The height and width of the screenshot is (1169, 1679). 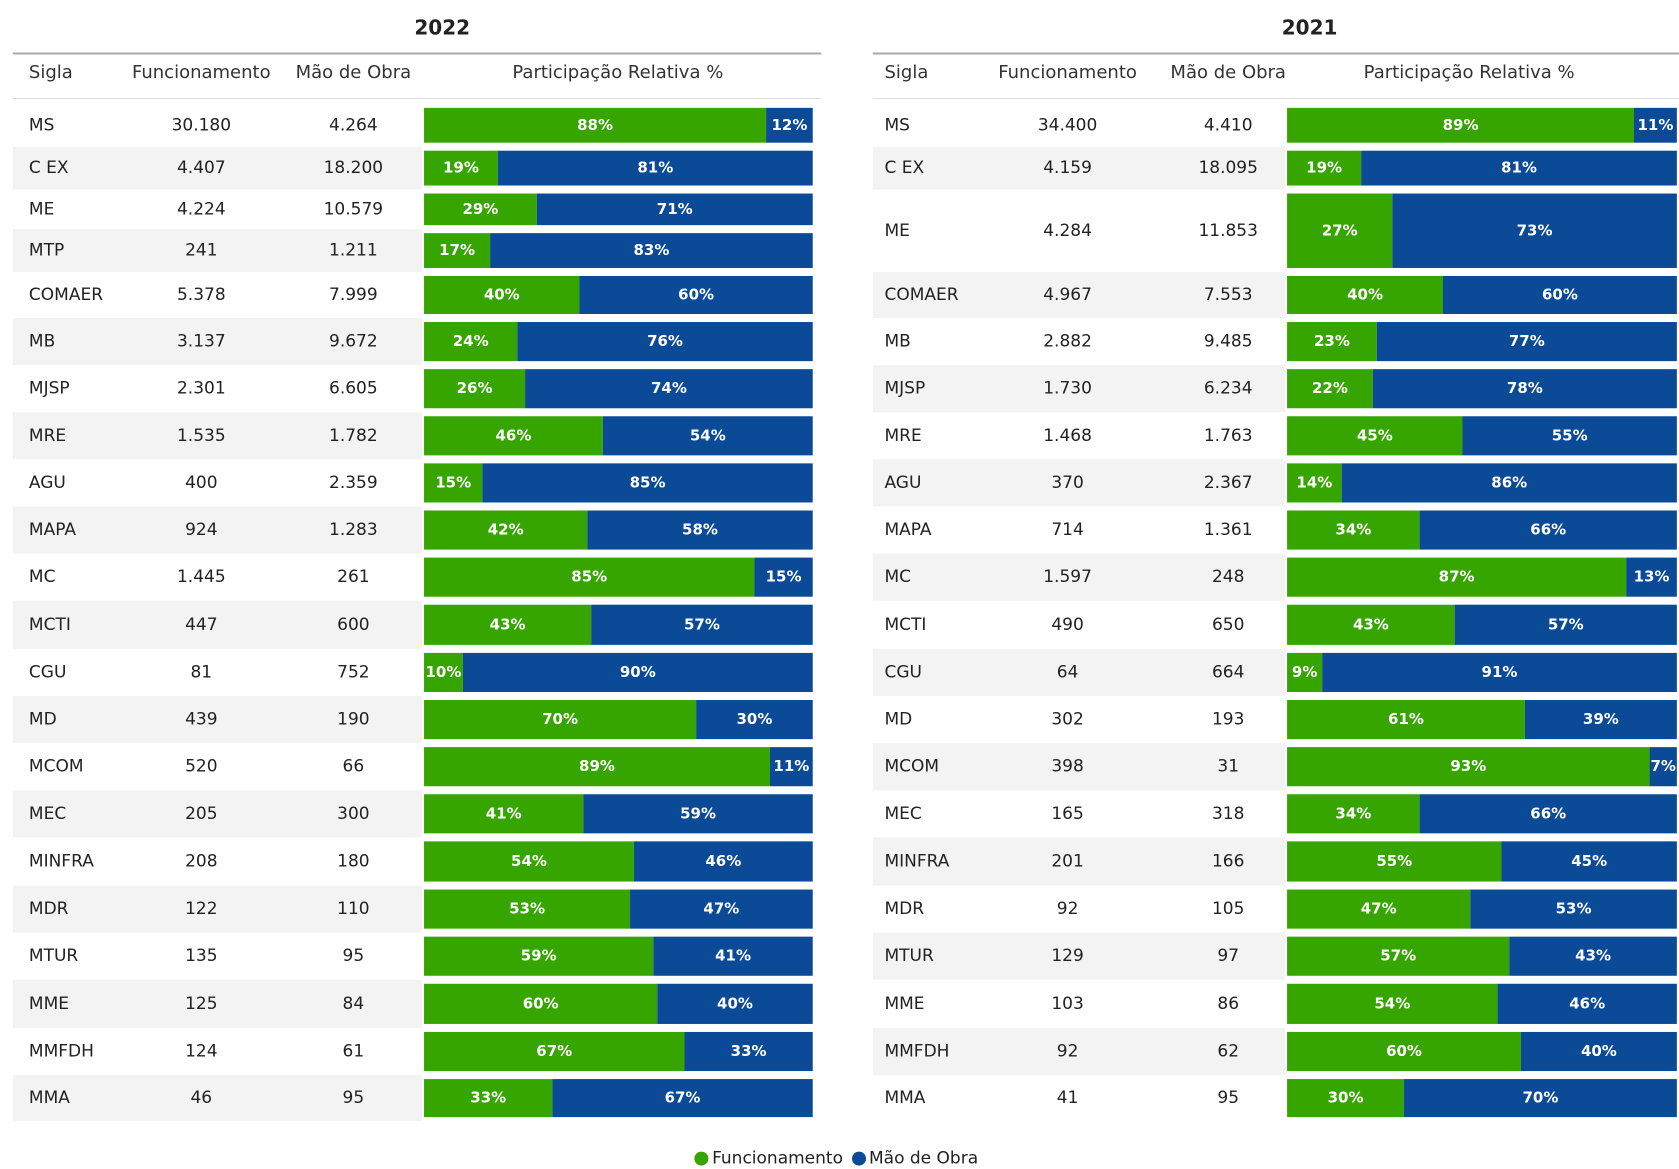 What do you see at coordinates (353, 251) in the screenshot?
I see `mao-de-obra: 1.211` at bounding box center [353, 251].